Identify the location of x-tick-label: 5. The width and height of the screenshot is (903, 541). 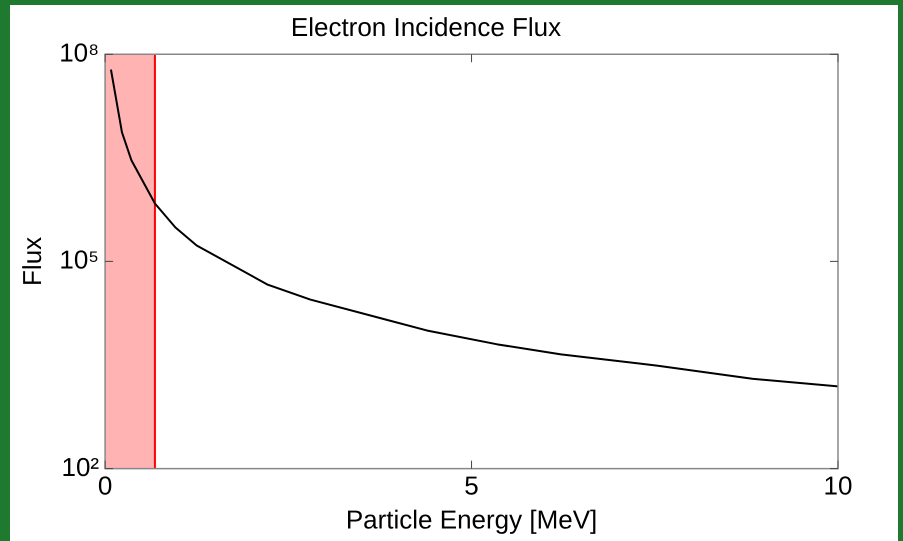
(471, 485).